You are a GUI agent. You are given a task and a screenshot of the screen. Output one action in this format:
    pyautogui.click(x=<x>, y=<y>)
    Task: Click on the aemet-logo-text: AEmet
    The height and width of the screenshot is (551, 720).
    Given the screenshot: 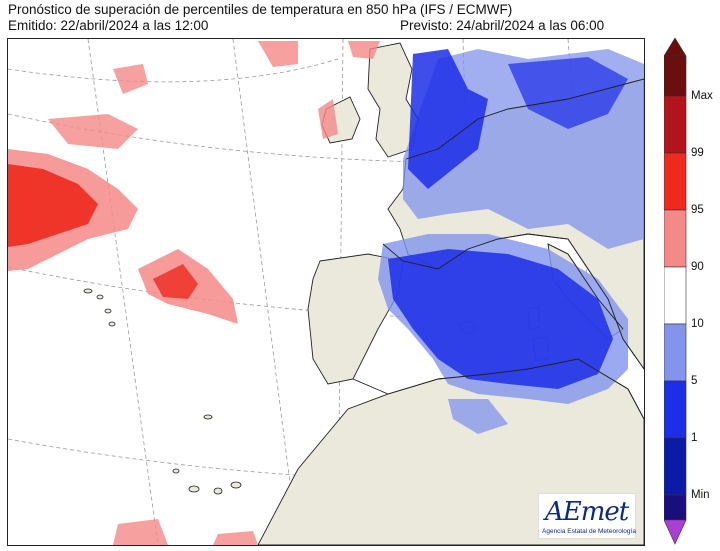 What is the action you would take?
    pyautogui.click(x=587, y=512)
    